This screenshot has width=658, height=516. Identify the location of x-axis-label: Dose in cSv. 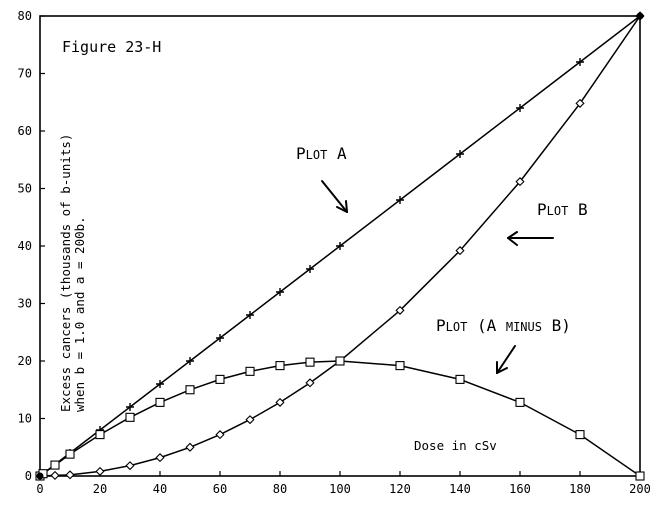
(455, 445).